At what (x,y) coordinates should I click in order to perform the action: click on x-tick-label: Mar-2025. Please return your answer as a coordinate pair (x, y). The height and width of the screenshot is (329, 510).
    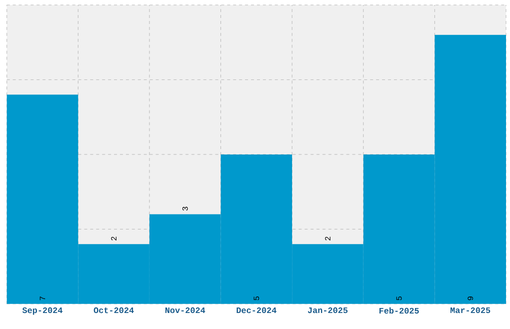
    Looking at the image, I should click on (470, 310).